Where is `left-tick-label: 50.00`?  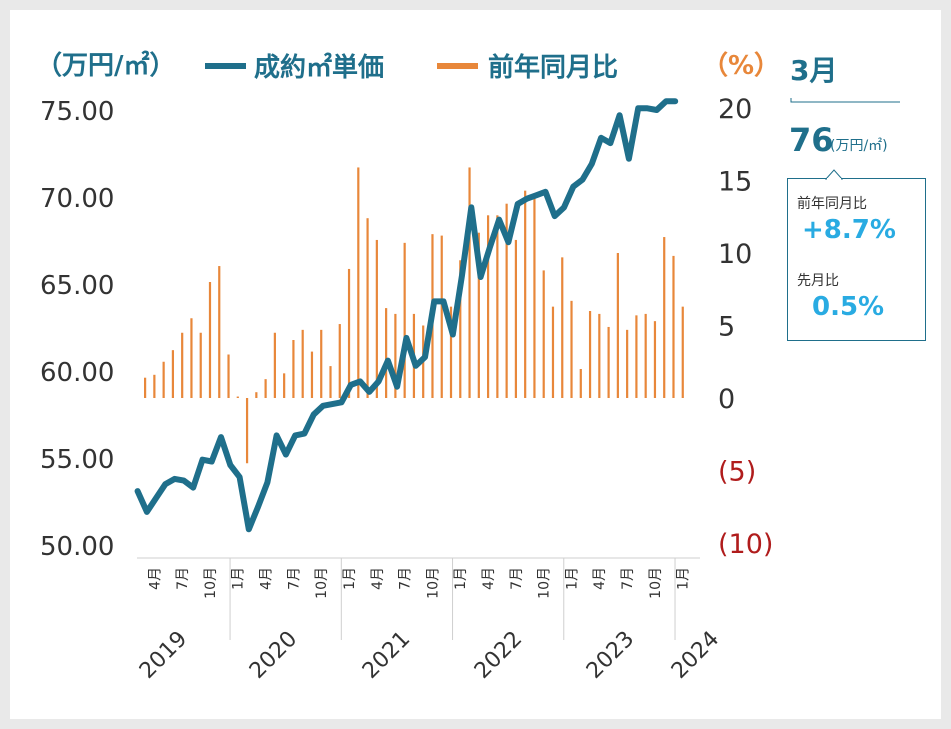
left-tick-label: 50.00 is located at coordinates (77, 547).